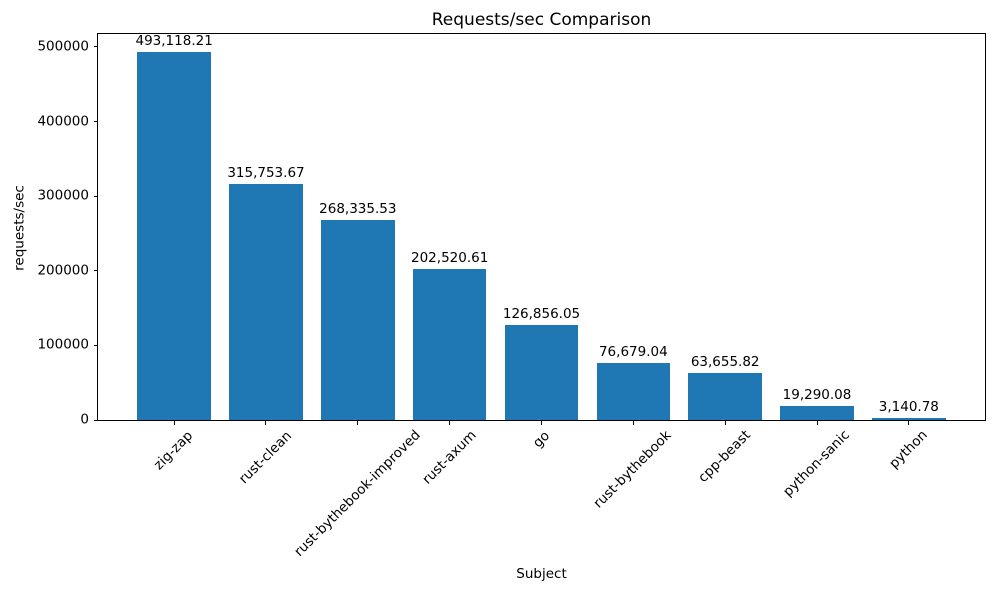 Image resolution: width=1000 pixels, height=600 pixels. Describe the element at coordinates (63, 270) in the screenshot. I see `y-tick-label: 200000` at that location.